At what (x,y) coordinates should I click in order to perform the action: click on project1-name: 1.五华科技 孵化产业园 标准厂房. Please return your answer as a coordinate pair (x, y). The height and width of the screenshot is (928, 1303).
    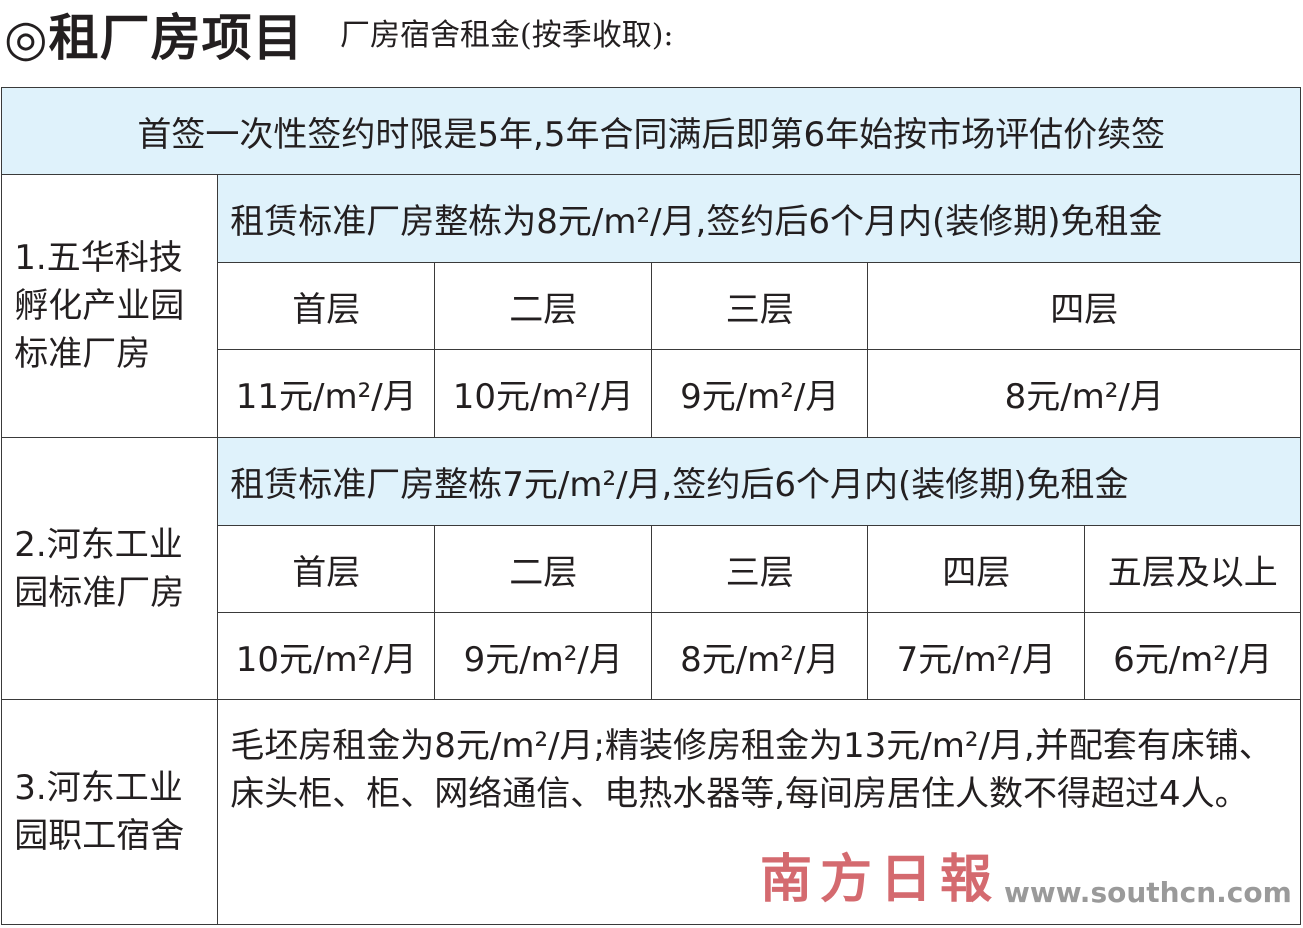
    Looking at the image, I should click on (110, 306).